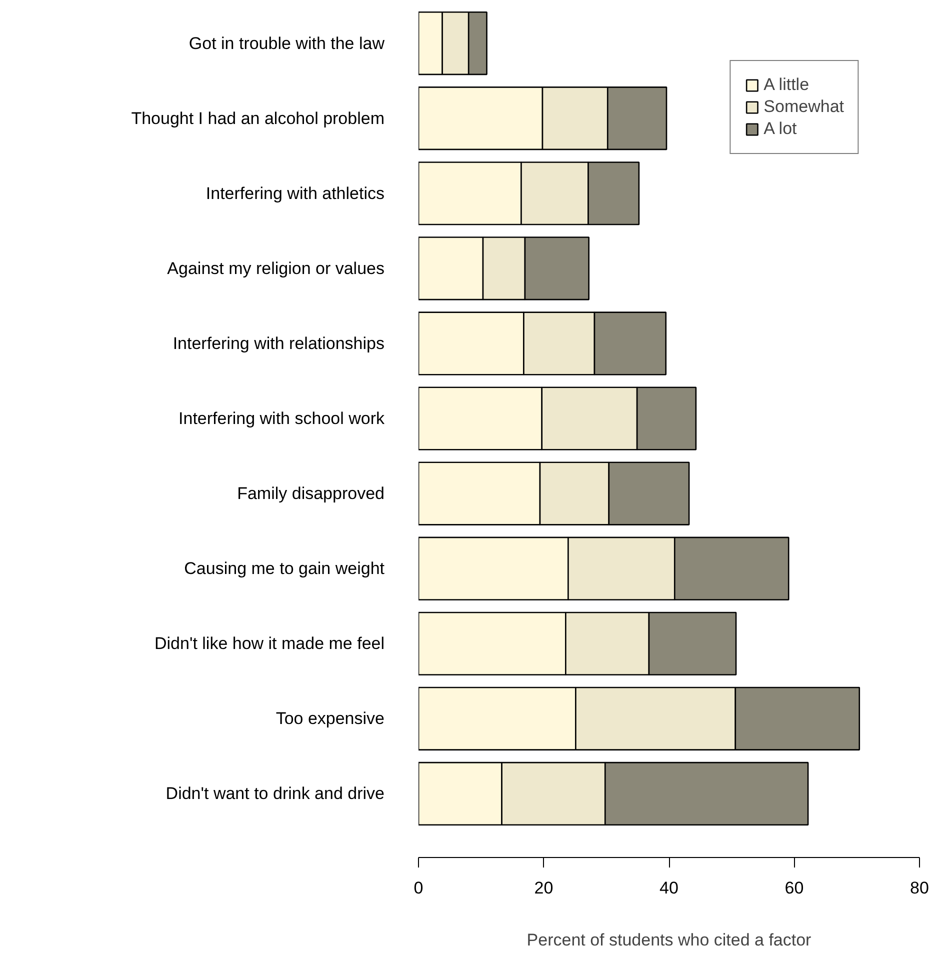 The height and width of the screenshot is (980, 940). I want to click on y-tick-label: Got in trouble with the law, so click(287, 43).